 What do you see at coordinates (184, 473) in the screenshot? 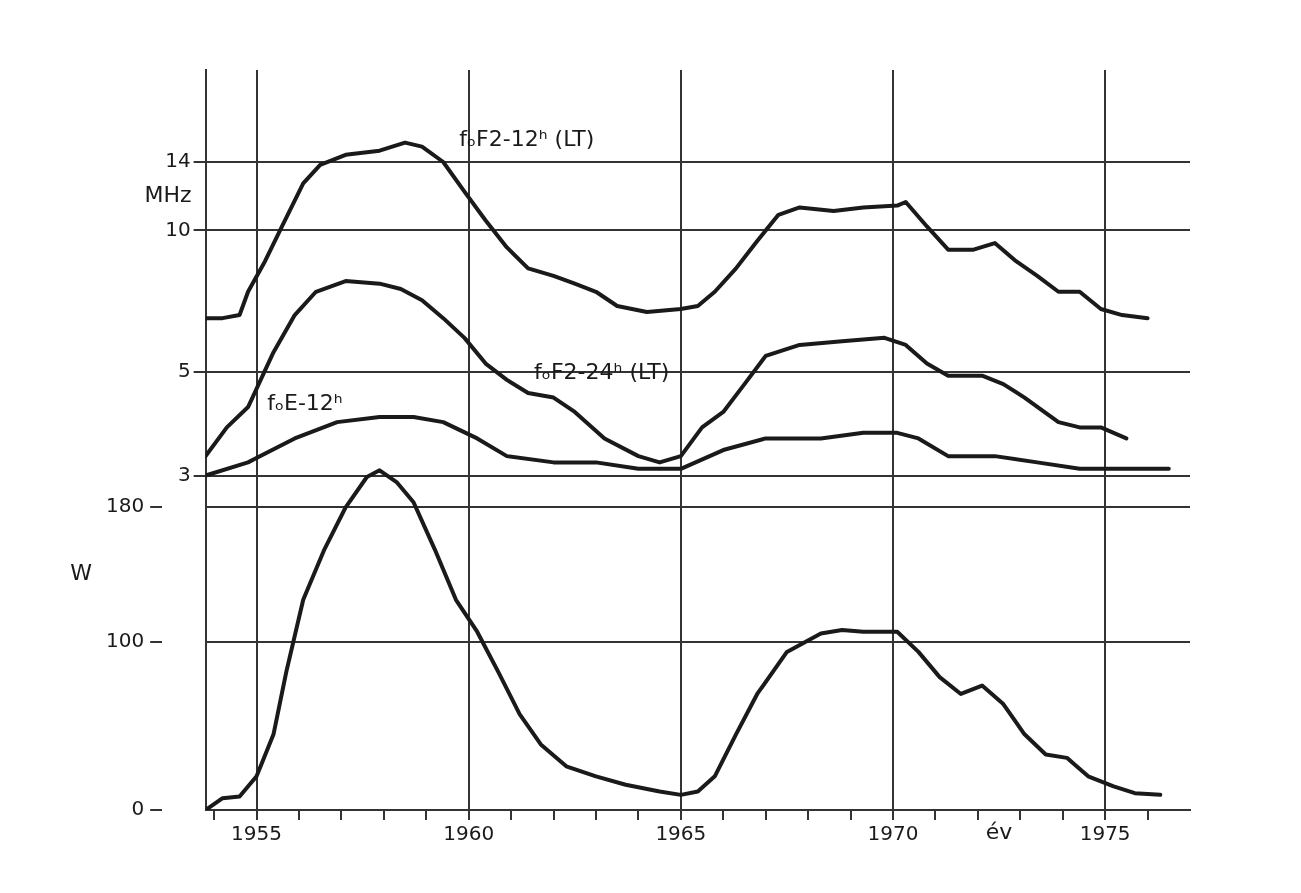
I see `y-tick-label: 3` at bounding box center [184, 473].